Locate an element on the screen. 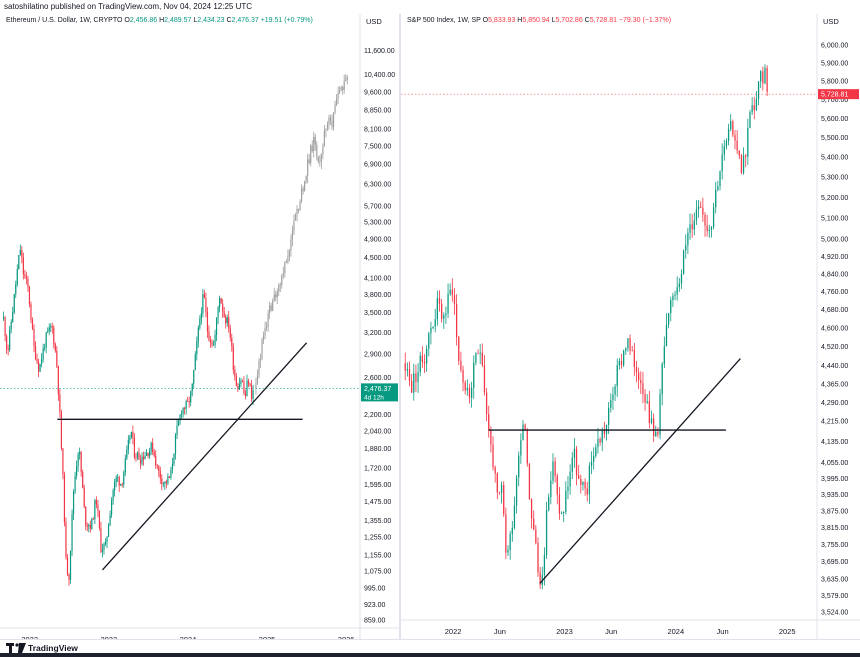 This screenshot has width=860, height=657. eth-y-tick-label: 3,200.00 is located at coordinates (377, 333).